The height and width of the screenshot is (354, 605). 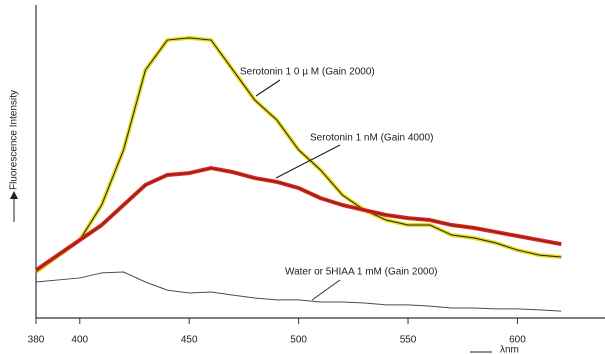 What do you see at coordinates (79, 340) in the screenshot?
I see `x-tick-label: 400` at bounding box center [79, 340].